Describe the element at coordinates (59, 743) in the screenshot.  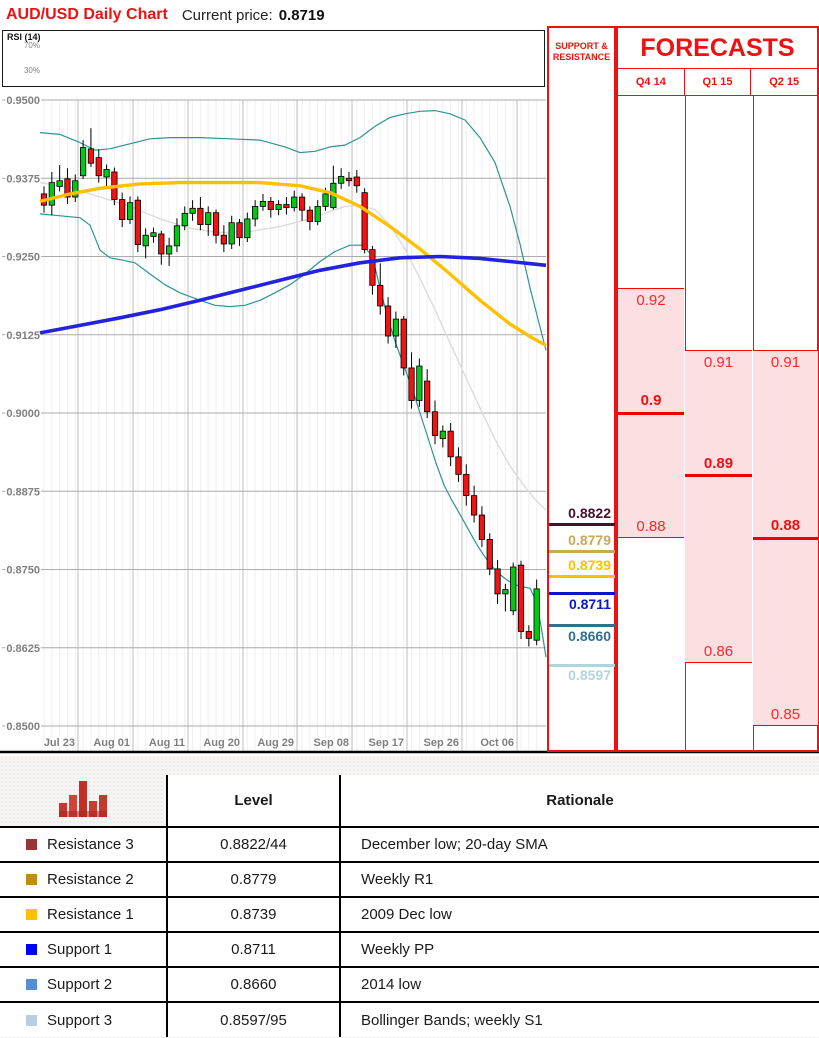
I see `svg-text: Jul 23` at that location.